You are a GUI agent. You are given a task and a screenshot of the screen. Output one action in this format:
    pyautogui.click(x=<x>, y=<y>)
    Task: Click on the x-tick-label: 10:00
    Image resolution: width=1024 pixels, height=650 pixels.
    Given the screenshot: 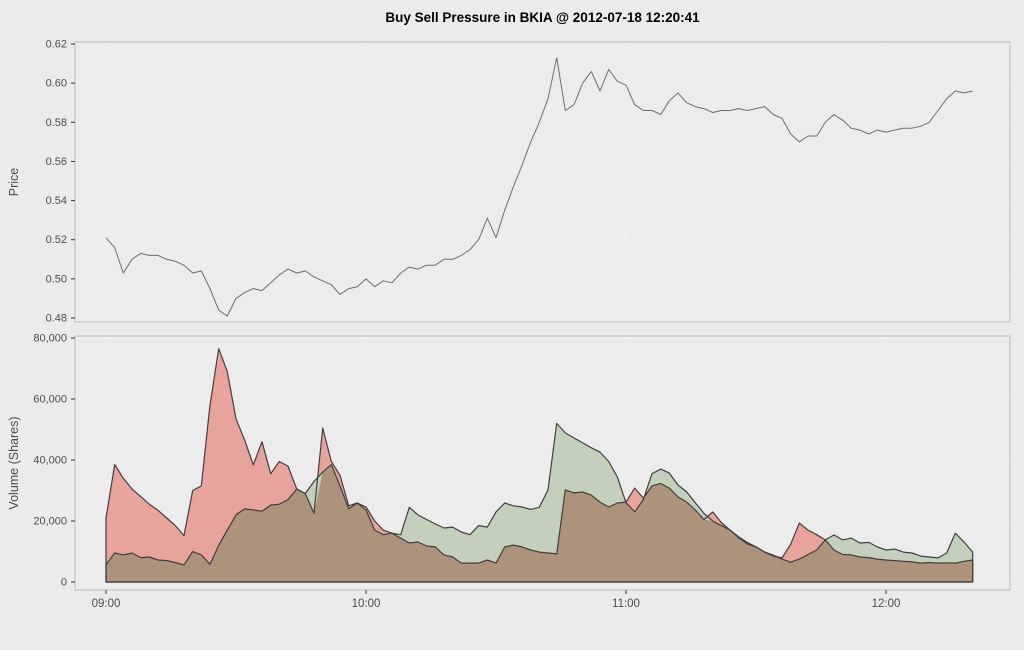 What is the action you would take?
    pyautogui.click(x=366, y=604)
    